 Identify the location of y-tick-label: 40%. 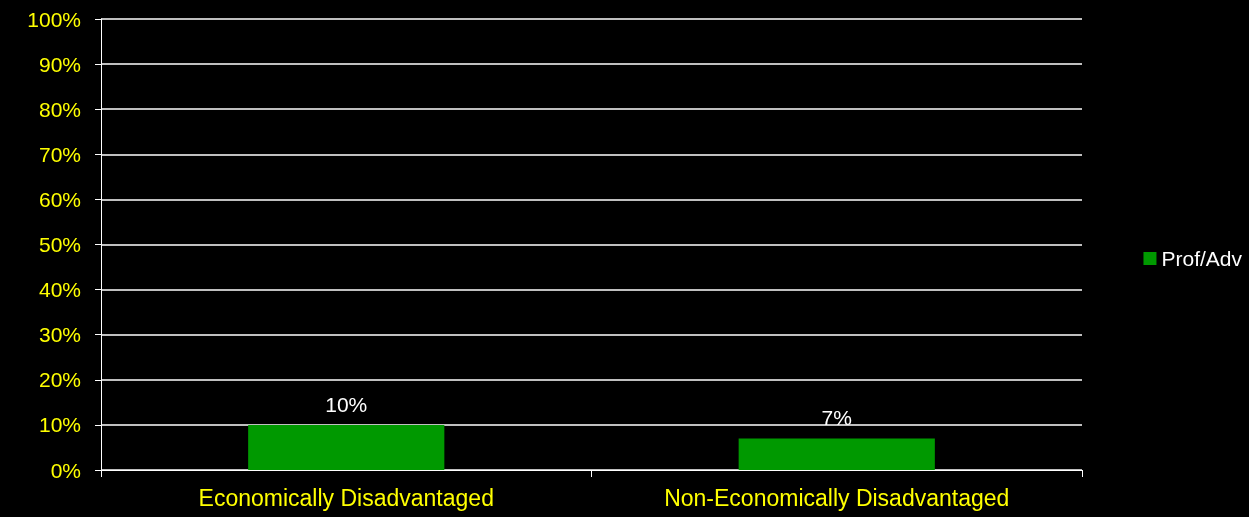
(59, 290).